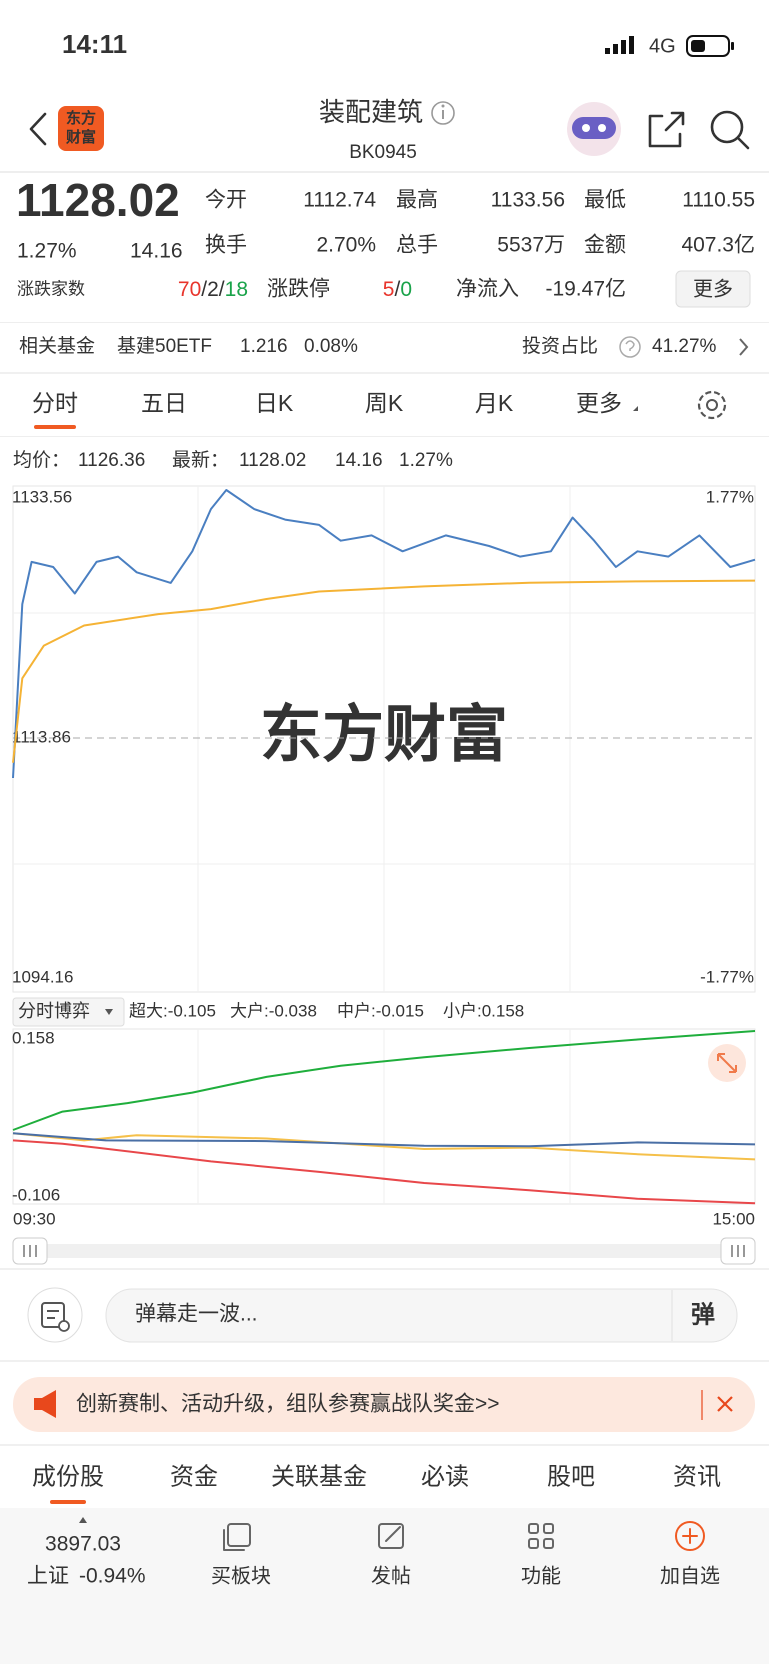 The height and width of the screenshot is (1664, 769). I want to click on period-tab: 日K, so click(274, 403).